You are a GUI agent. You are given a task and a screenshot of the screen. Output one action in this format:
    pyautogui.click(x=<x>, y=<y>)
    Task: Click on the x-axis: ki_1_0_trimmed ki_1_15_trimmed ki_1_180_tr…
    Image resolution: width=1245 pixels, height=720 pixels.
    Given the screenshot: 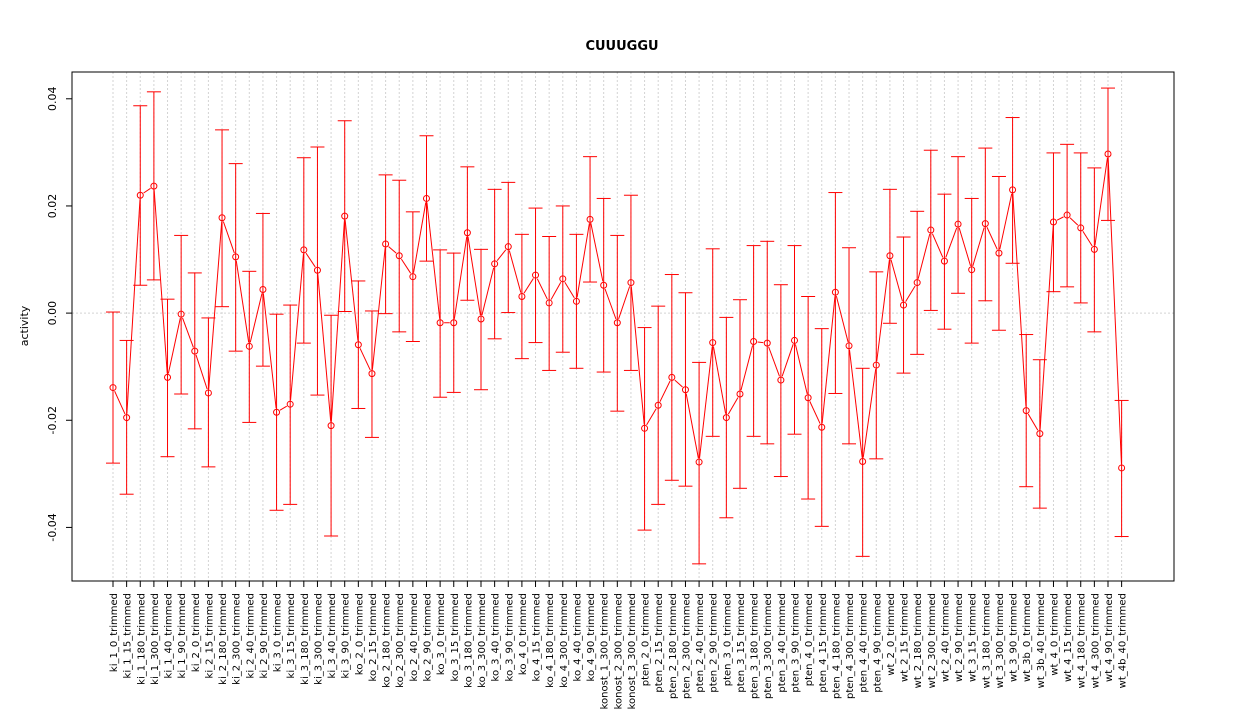 What is the action you would take?
    pyautogui.click(x=619, y=644)
    